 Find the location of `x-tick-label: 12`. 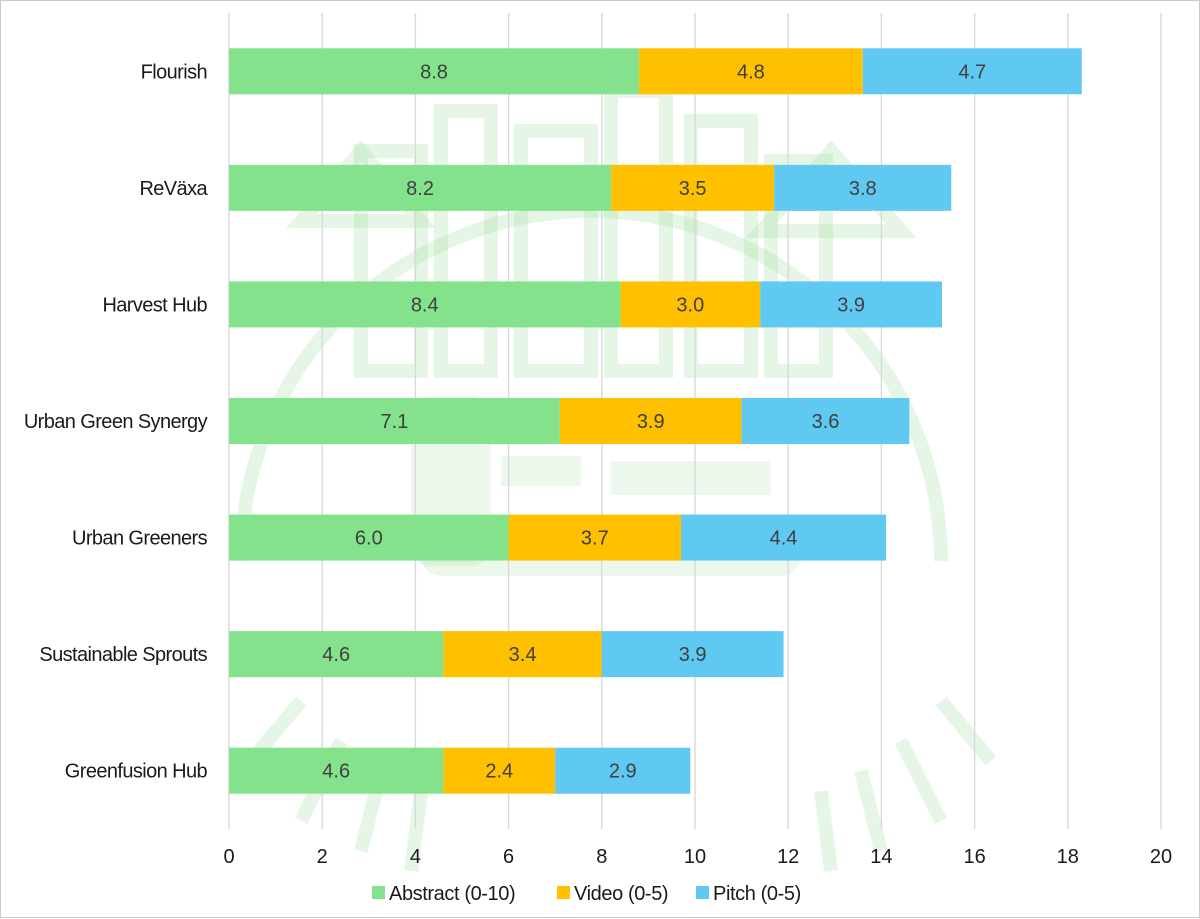

x-tick-label: 12 is located at coordinates (788, 857).